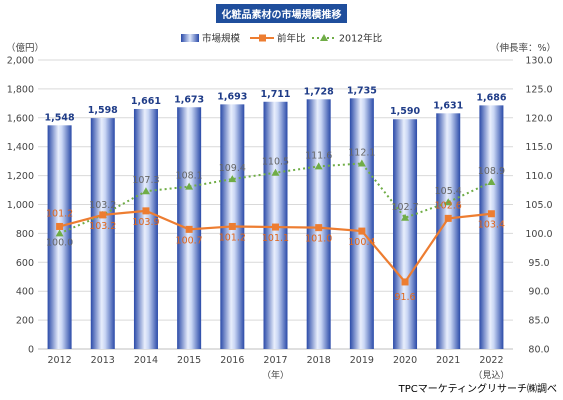 This screenshot has height=400, width=563. What do you see at coordinates (232, 96) in the screenshot?
I see `bar-value-label: 1,693` at bounding box center [232, 96].